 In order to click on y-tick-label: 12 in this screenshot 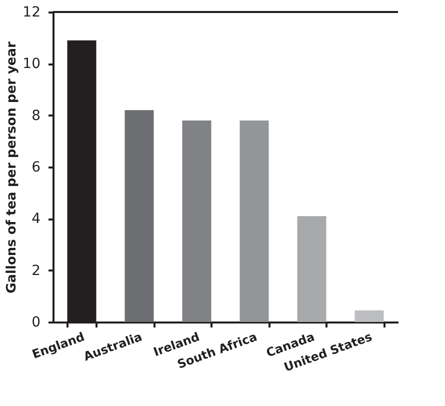, I will do `click(31, 12)`.